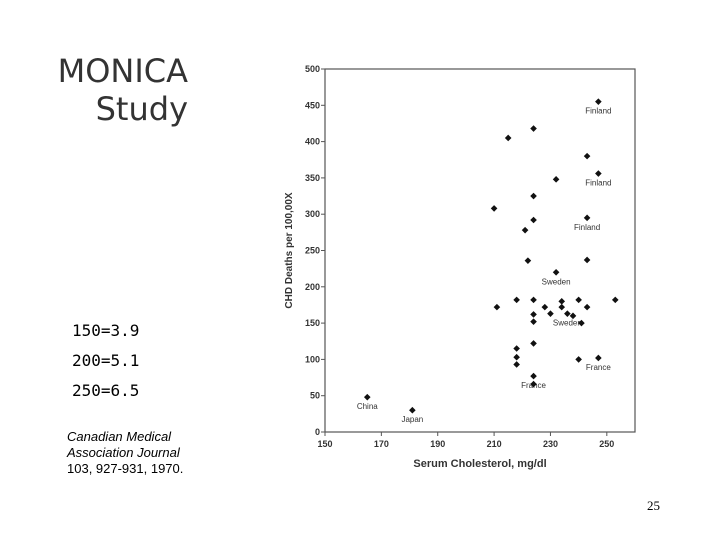 The height and width of the screenshot is (540, 720). I want to click on x-tick-label: 170, so click(381, 444).